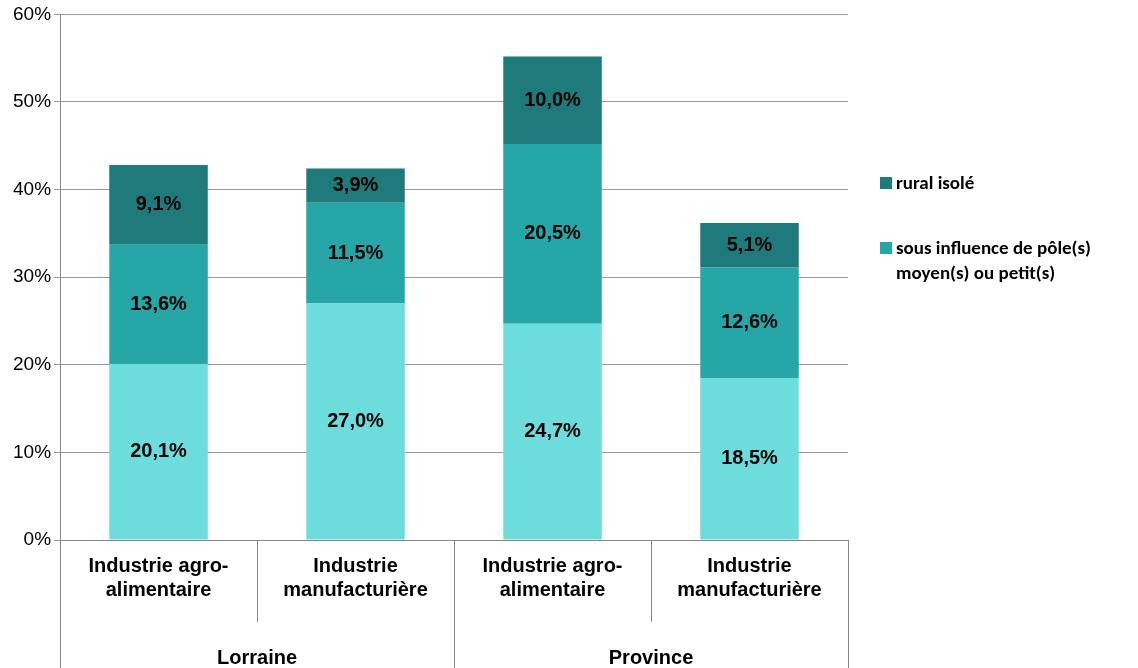 This screenshot has width=1138, height=668. Describe the element at coordinates (935, 182) in the screenshot. I see `legend-label: rural isolé` at that location.